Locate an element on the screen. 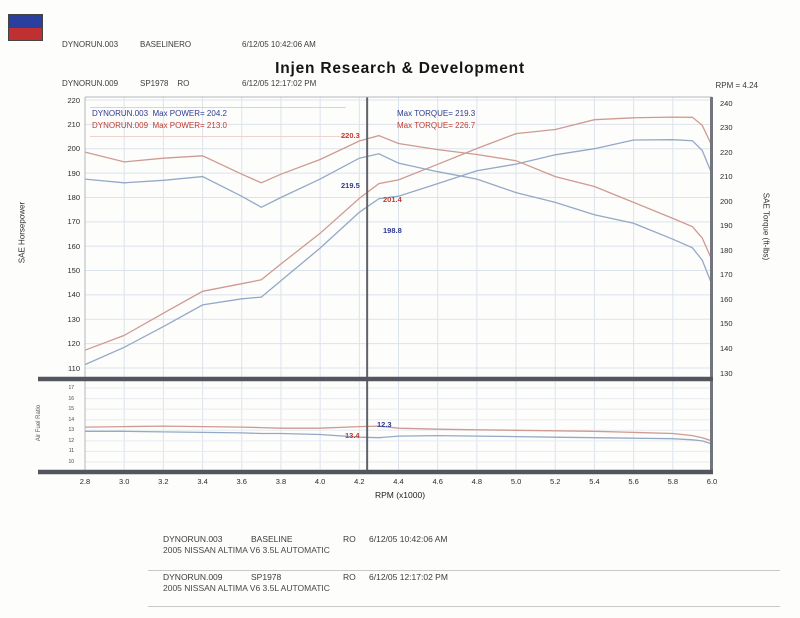 The image size is (800, 618). hp-tick-label: 120 is located at coordinates (73, 344).